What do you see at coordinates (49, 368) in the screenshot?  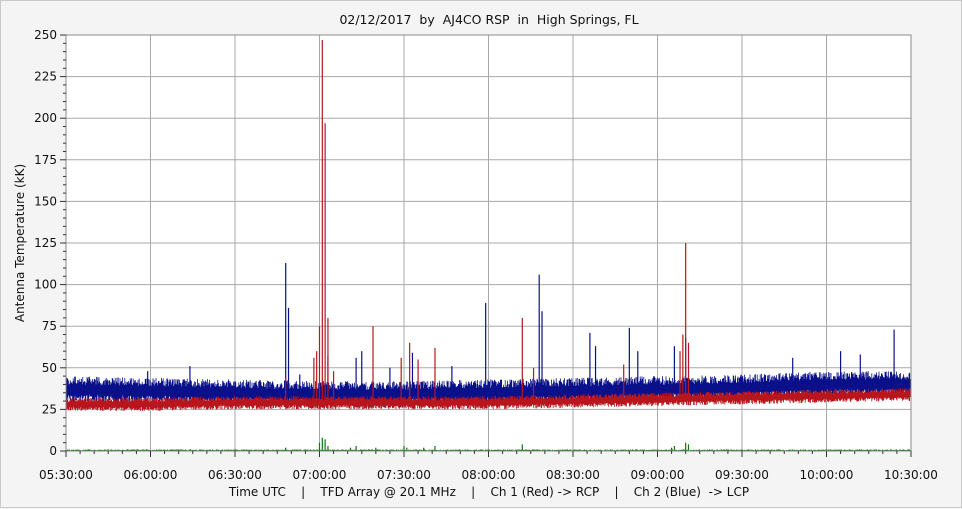 I see `y-tick-label: 50` at bounding box center [49, 368].